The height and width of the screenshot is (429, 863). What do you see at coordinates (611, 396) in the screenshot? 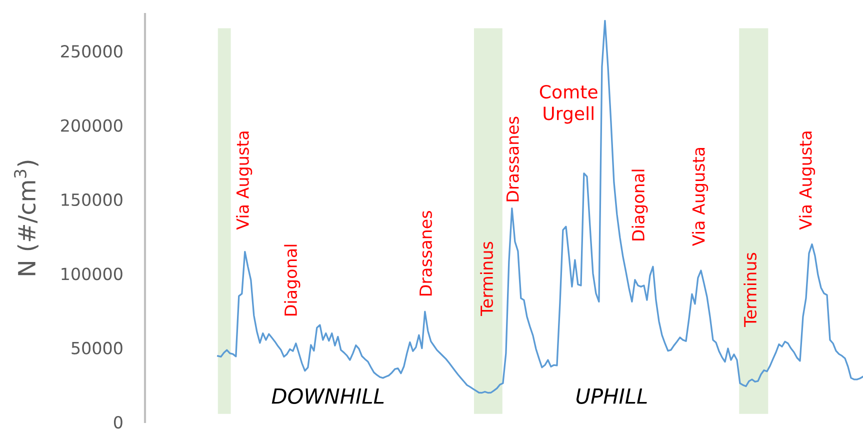
I see `annotation: UPHILL` at bounding box center [611, 396].